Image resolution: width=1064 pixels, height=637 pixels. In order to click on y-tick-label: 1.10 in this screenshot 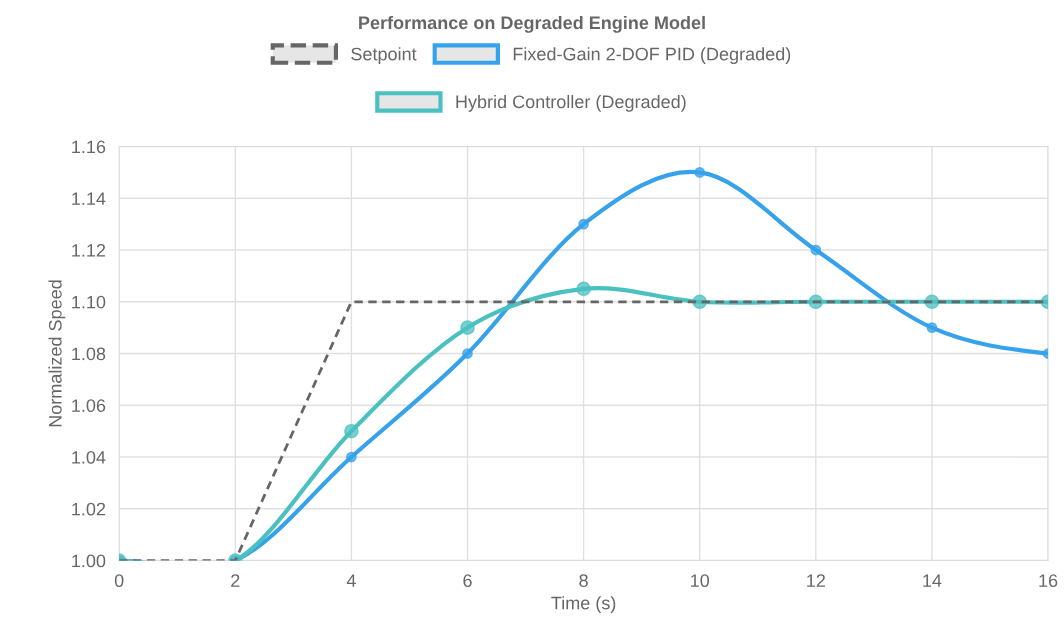, I will do `click(89, 302)`.